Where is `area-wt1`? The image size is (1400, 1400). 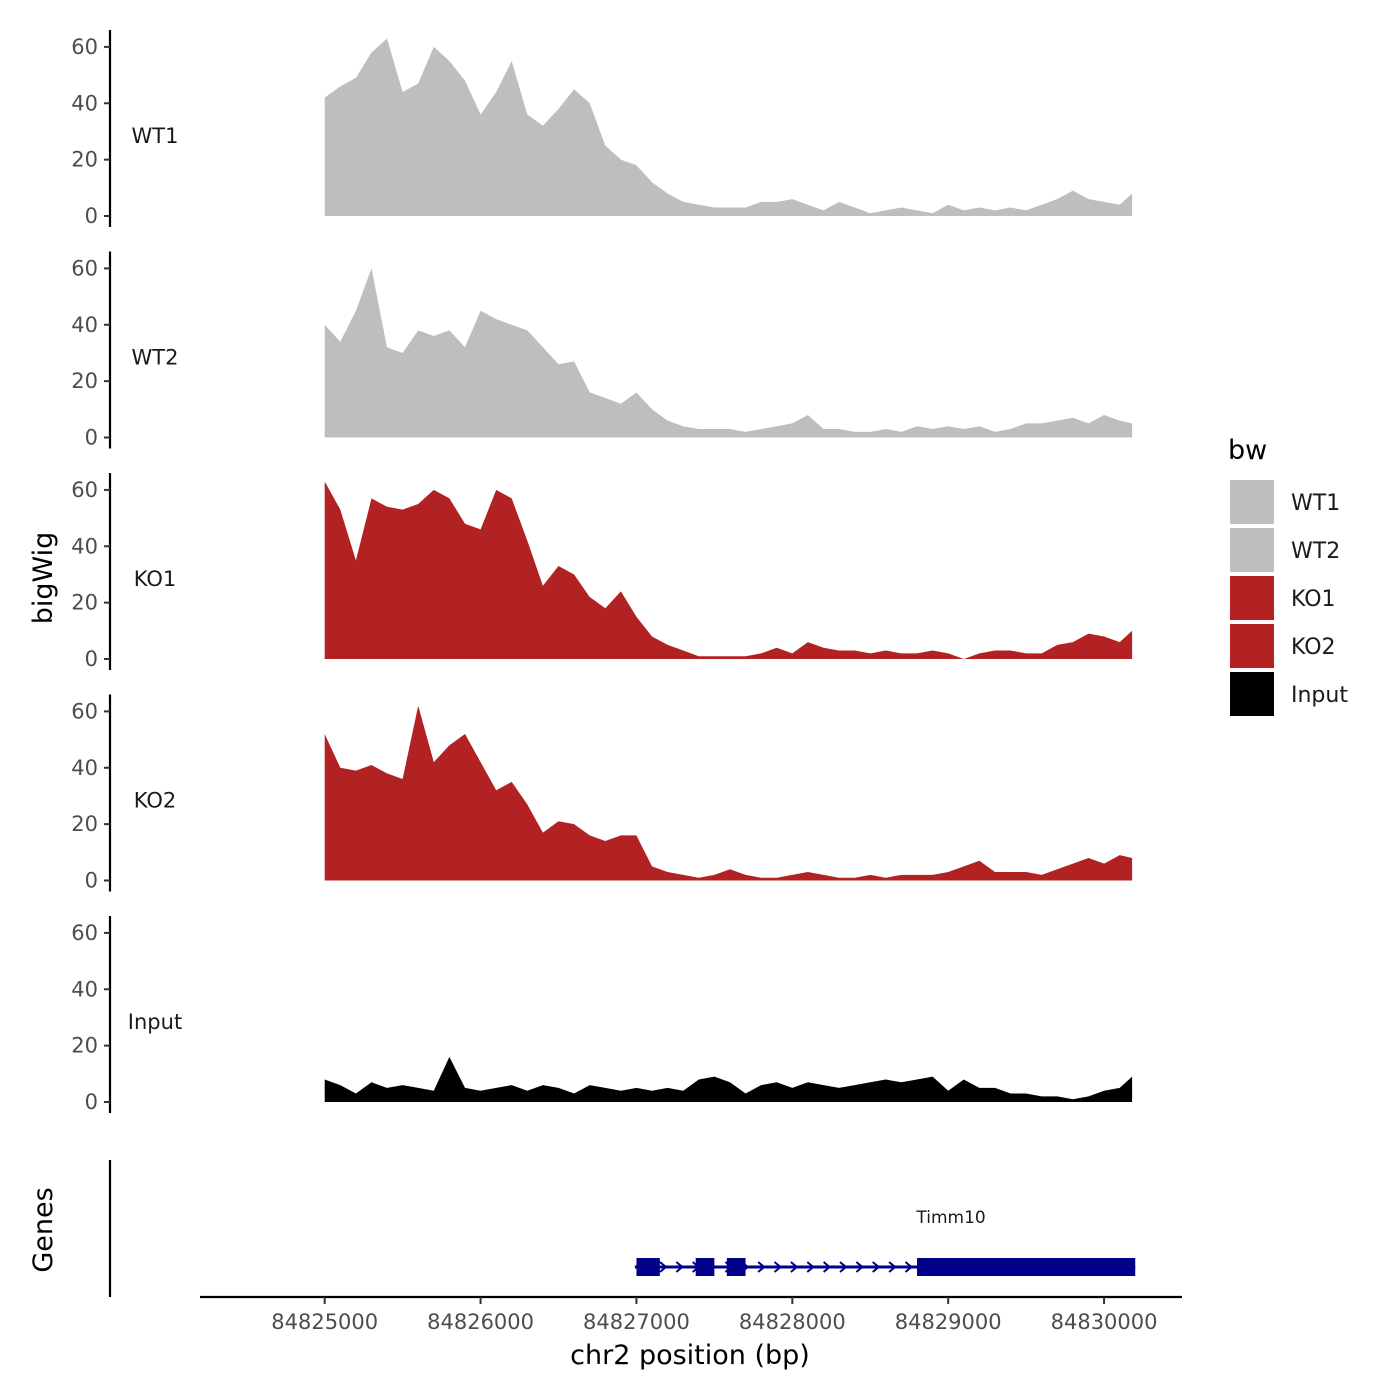 area-wt1 is located at coordinates (728, 127).